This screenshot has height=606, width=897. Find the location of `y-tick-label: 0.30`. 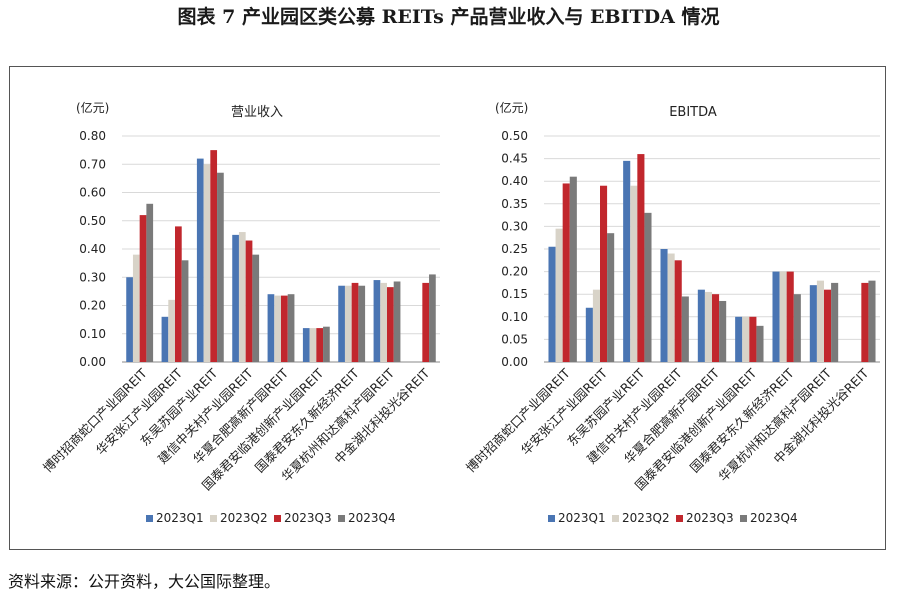

y-tick-label: 0.30 is located at coordinates (92, 277).